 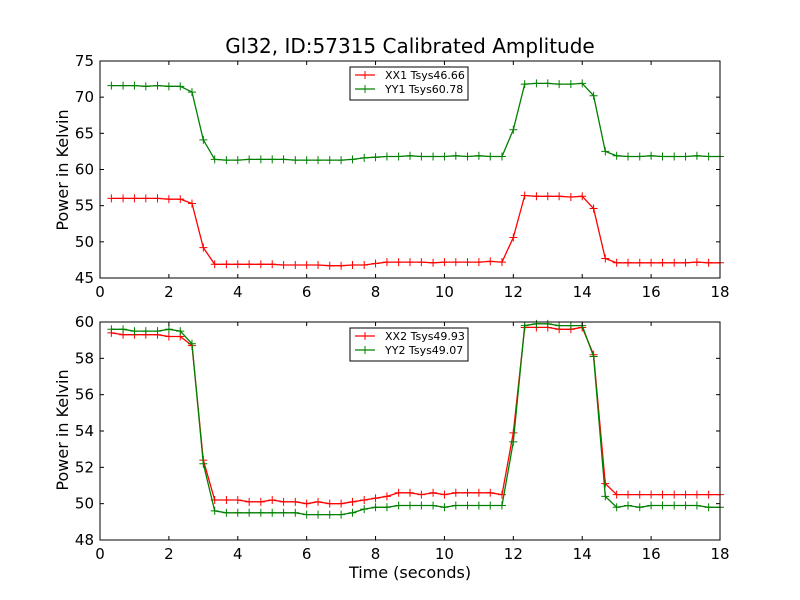 I want to click on x-tick-label-top: 12, so click(x=513, y=292).